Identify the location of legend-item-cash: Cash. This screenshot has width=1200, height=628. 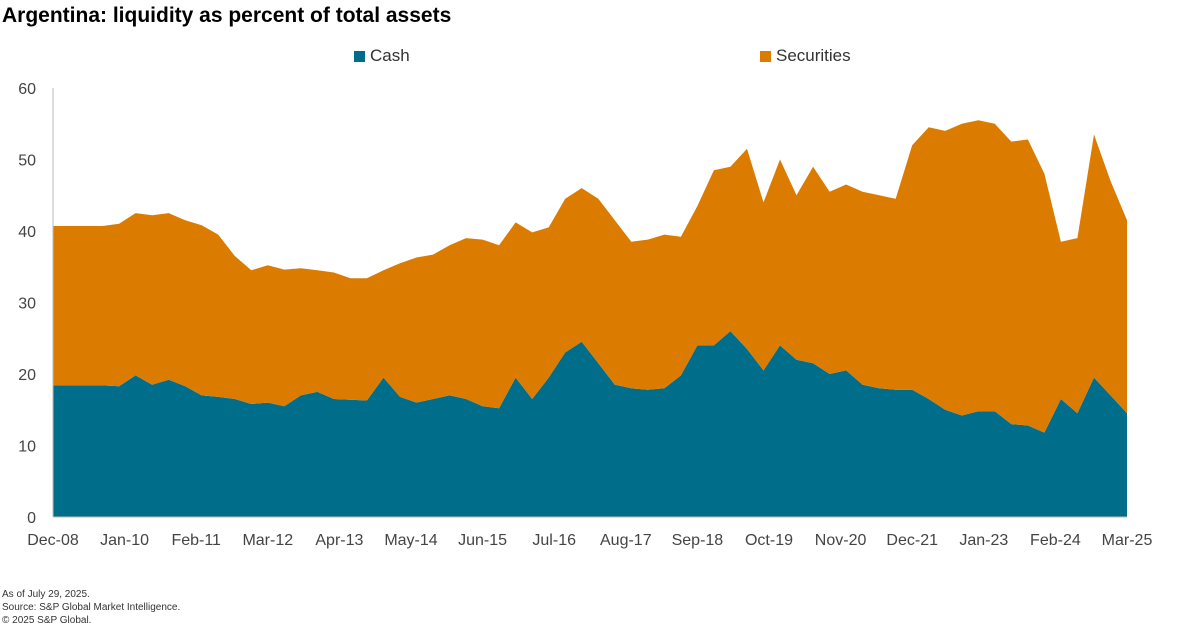
(382, 56).